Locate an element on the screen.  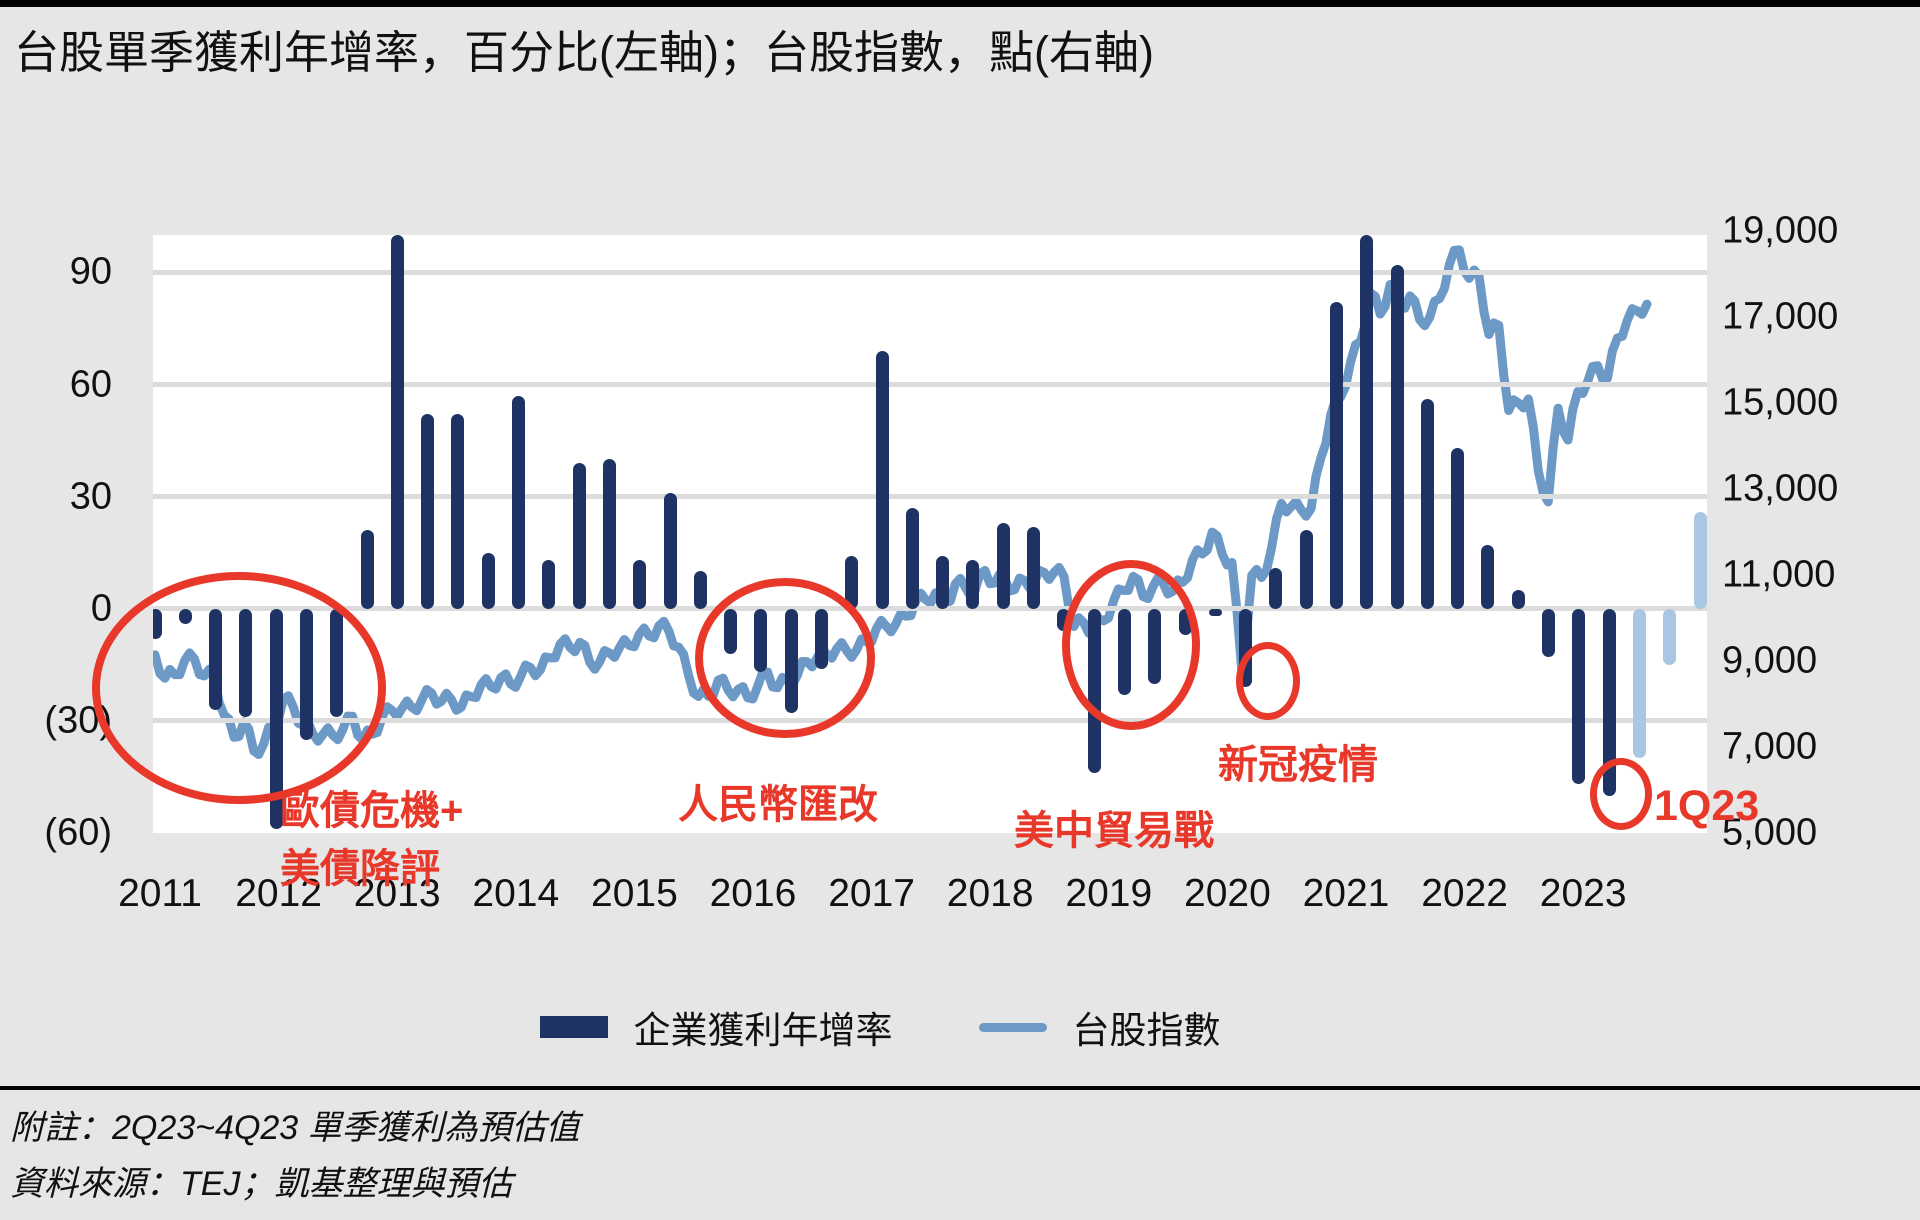
left-axis-tick-0: 0 is located at coordinates (101, 608).